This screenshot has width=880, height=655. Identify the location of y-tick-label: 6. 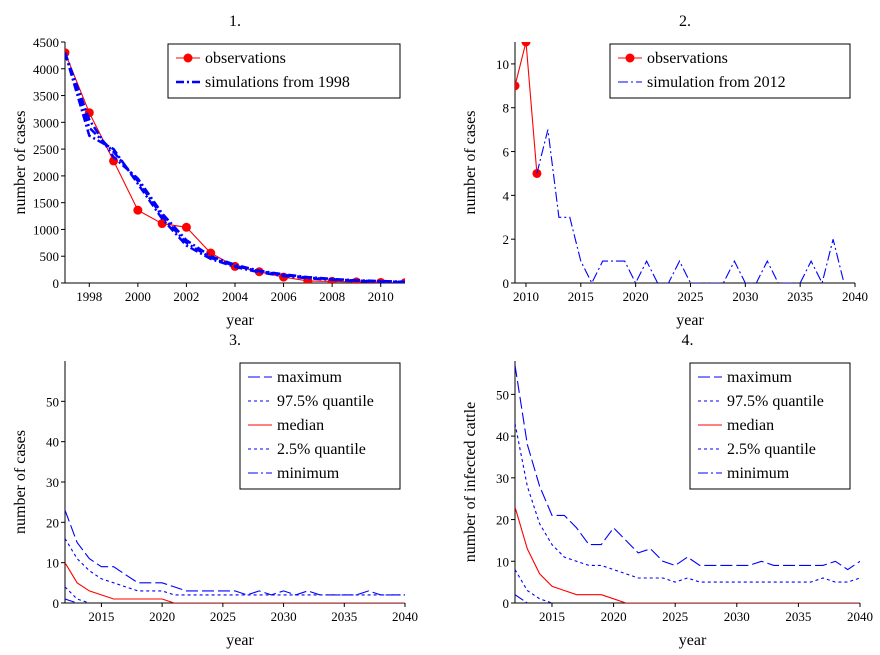
(506, 152).